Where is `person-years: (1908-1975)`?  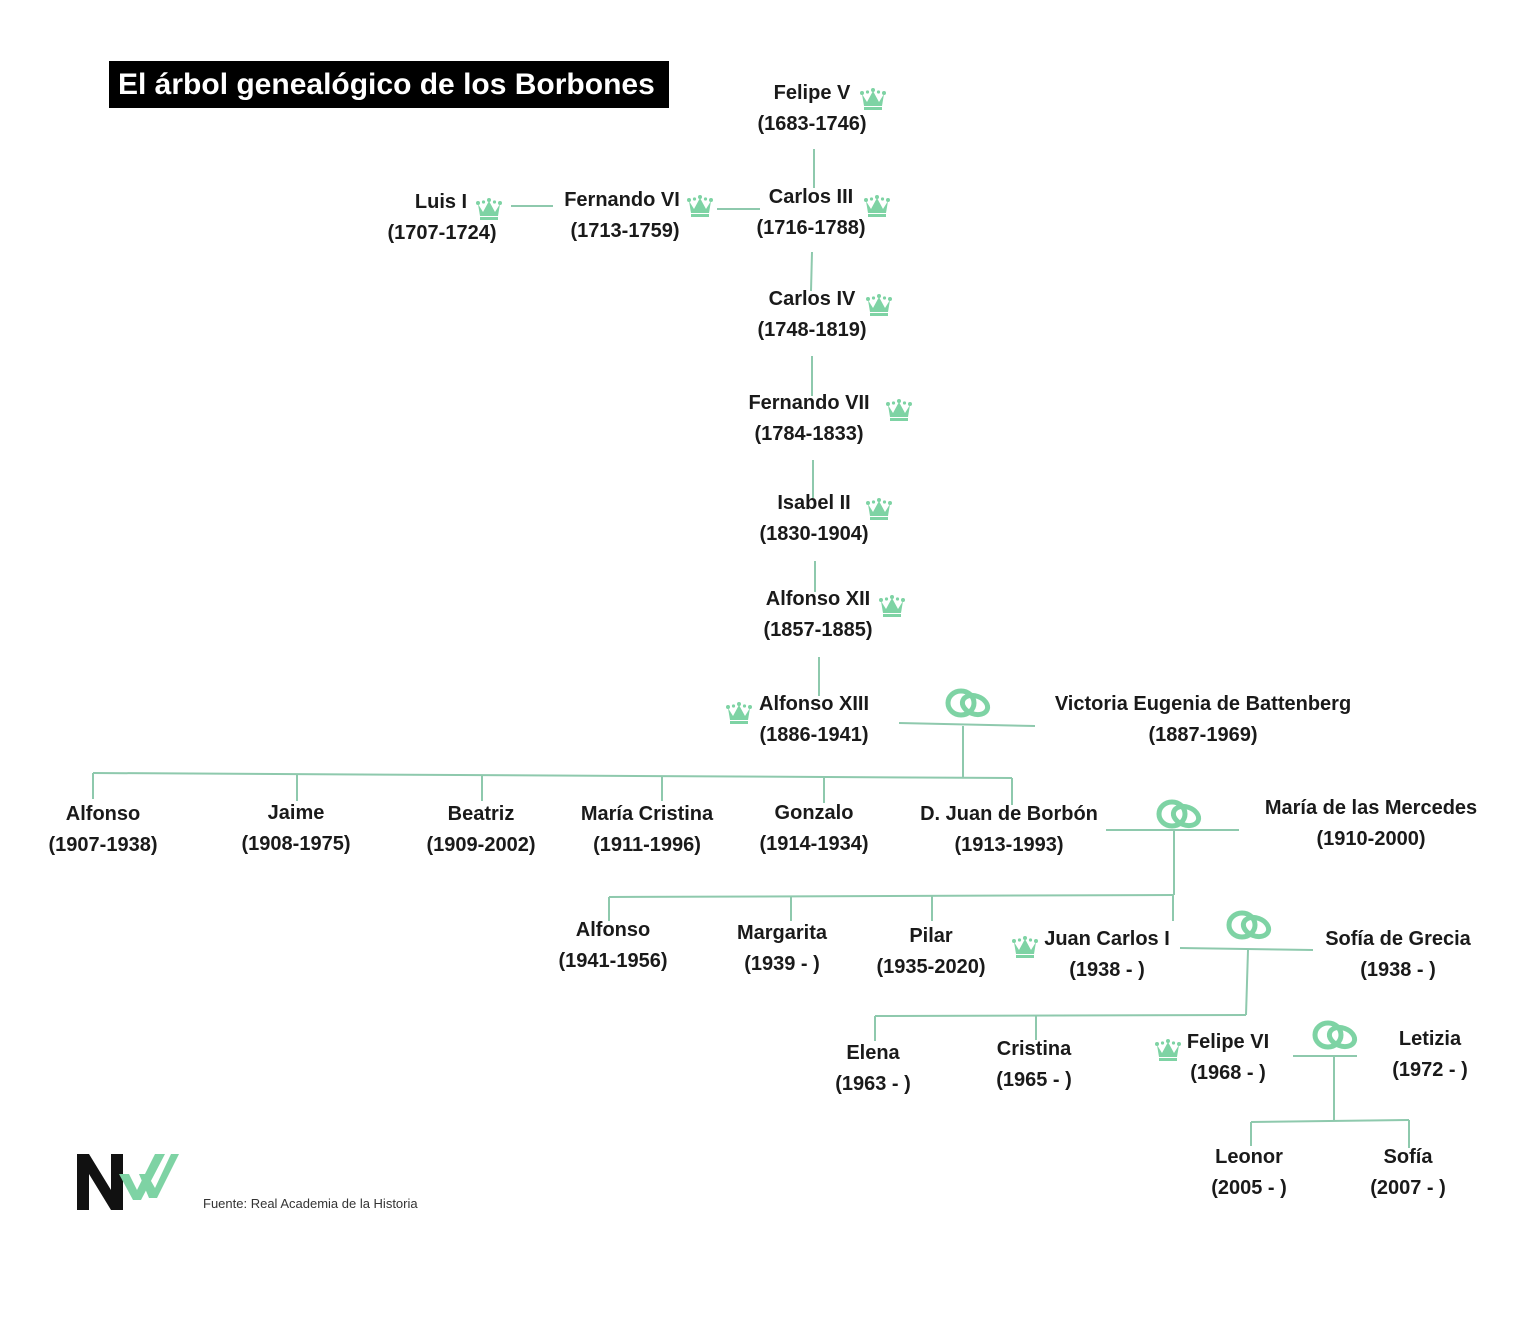
person-years: (1908-1975) is located at coordinates (296, 844).